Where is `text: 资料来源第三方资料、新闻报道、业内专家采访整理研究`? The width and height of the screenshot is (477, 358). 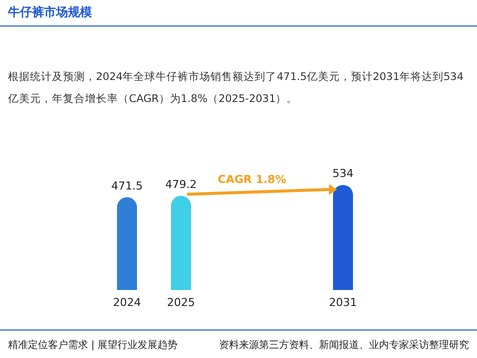
text: 资料来源第三方资料、新闻报道、业内专家采访整理研究 is located at coordinates (344, 345).